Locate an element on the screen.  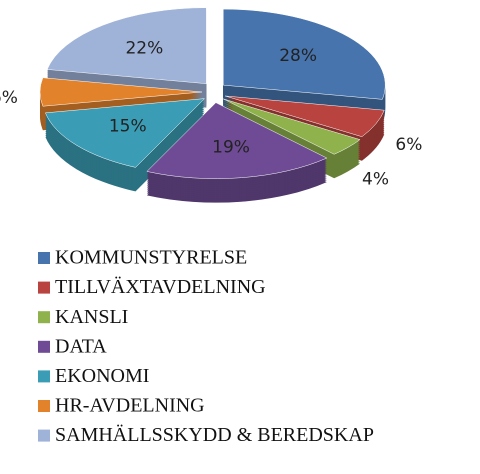
legend-label: HR-AVDELNING is located at coordinates (130, 406).